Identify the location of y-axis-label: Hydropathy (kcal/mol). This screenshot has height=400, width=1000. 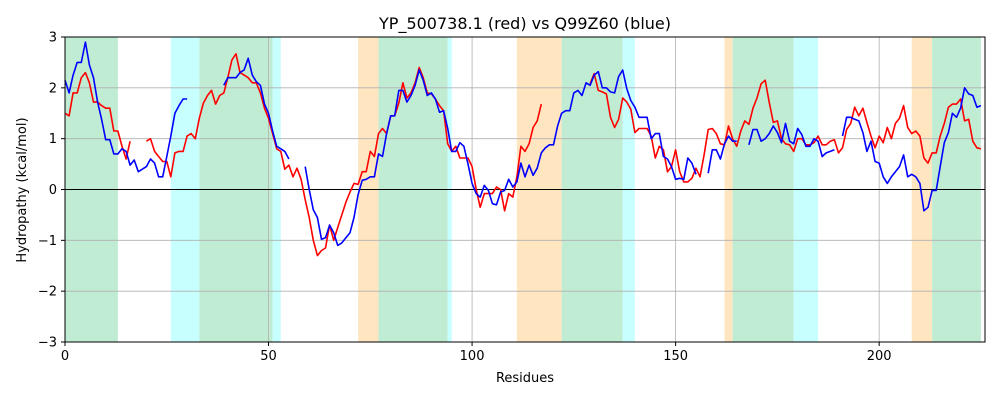
(22, 189).